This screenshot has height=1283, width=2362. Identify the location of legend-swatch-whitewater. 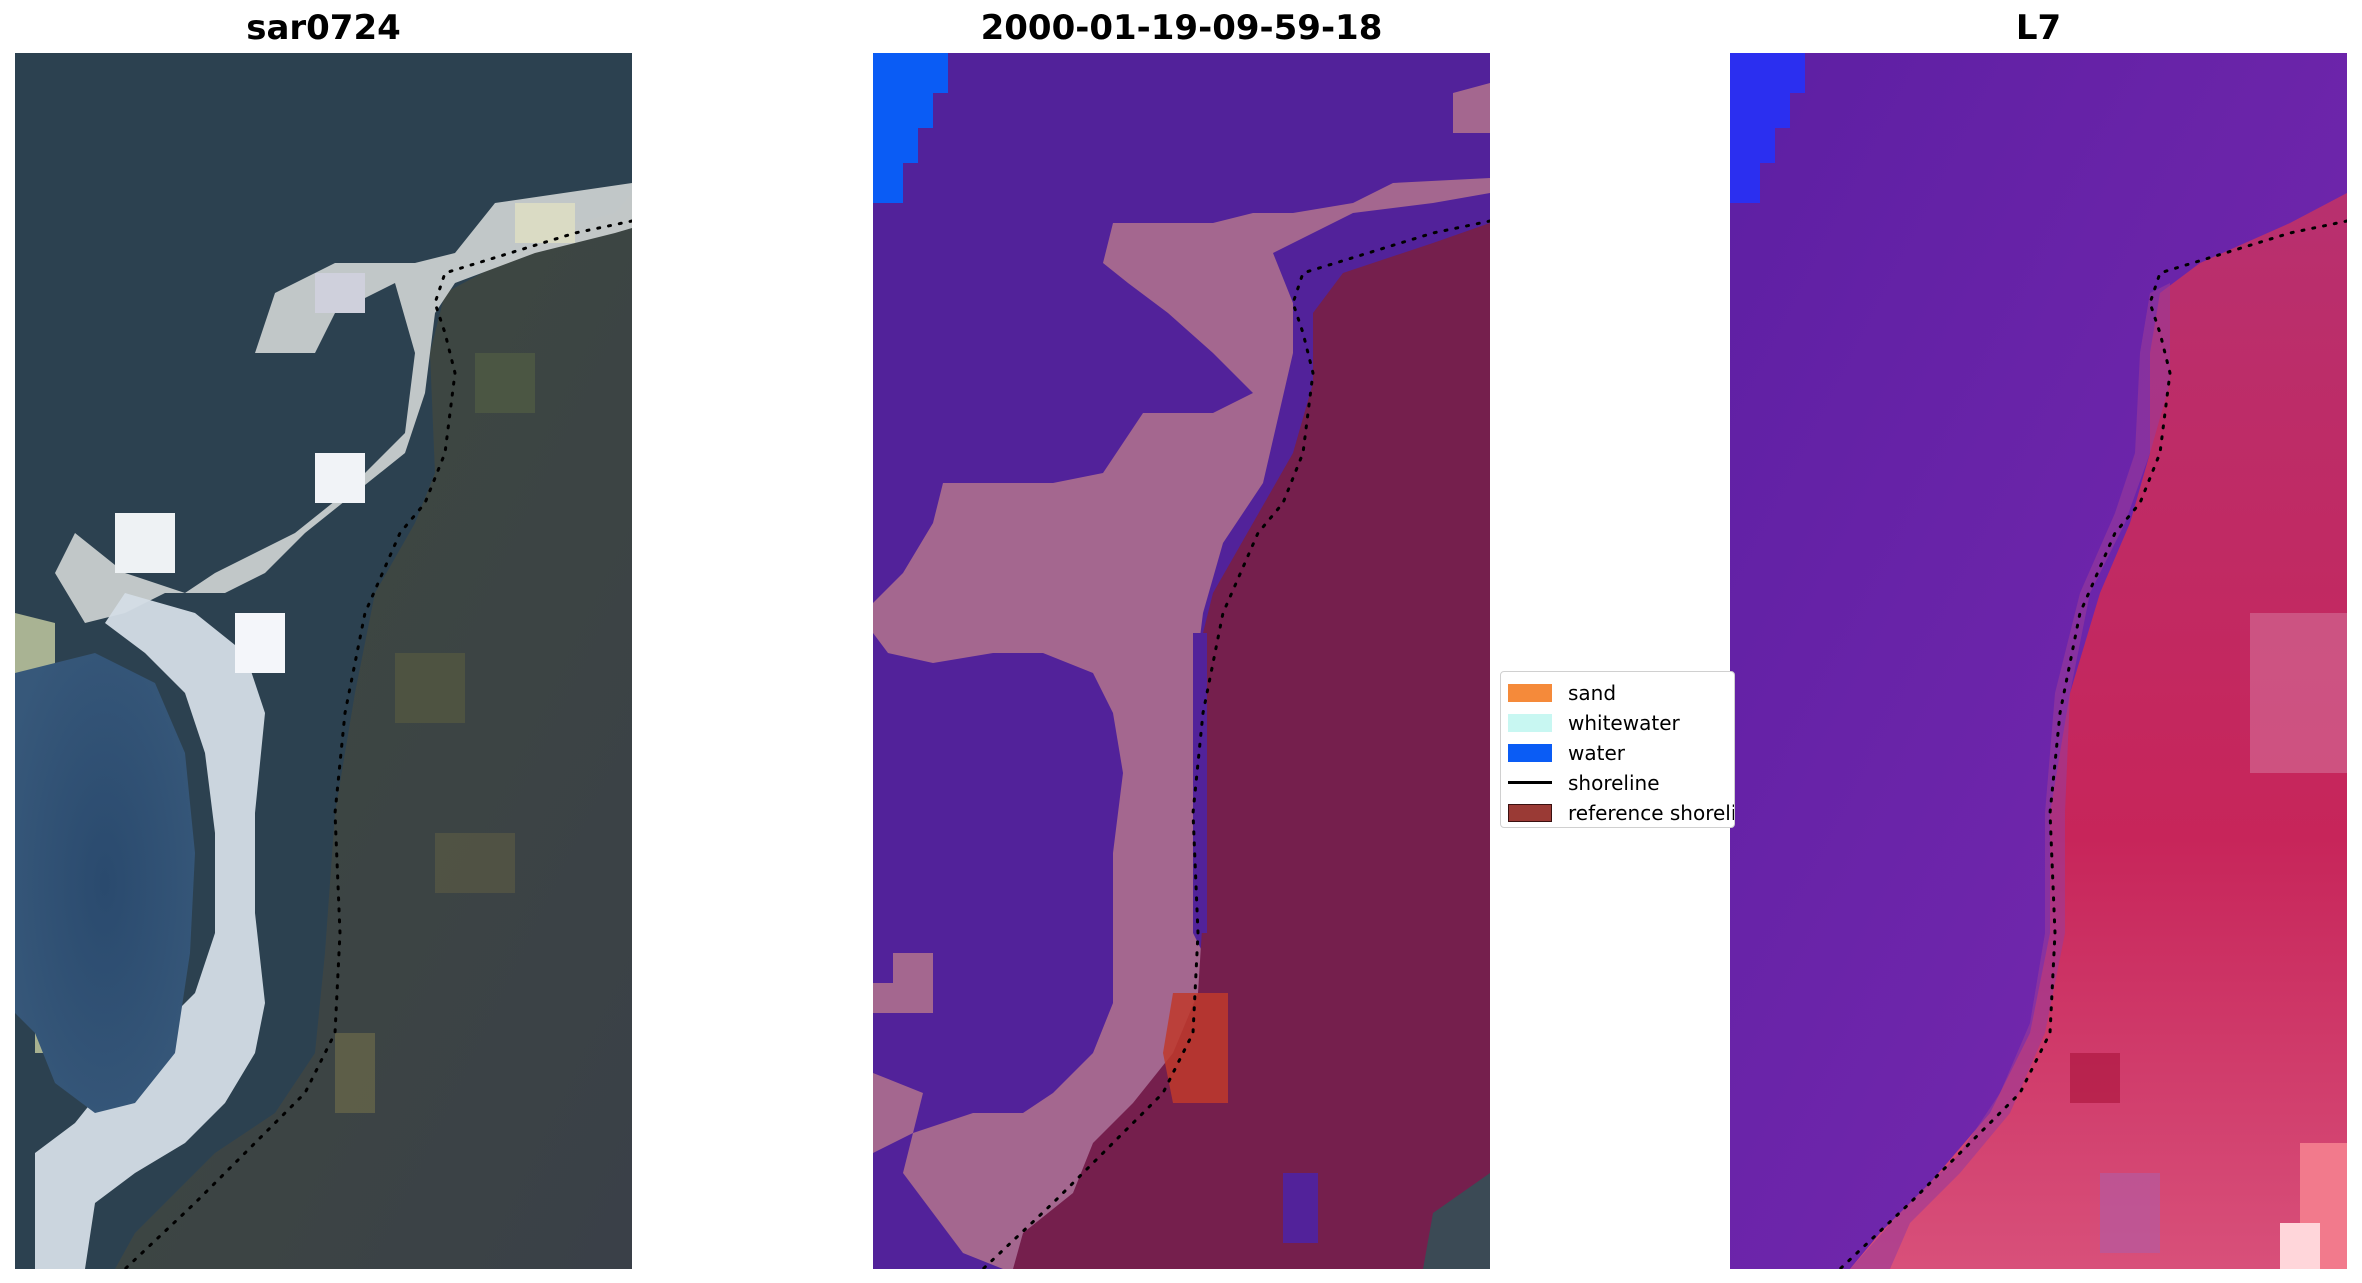
(1530, 723).